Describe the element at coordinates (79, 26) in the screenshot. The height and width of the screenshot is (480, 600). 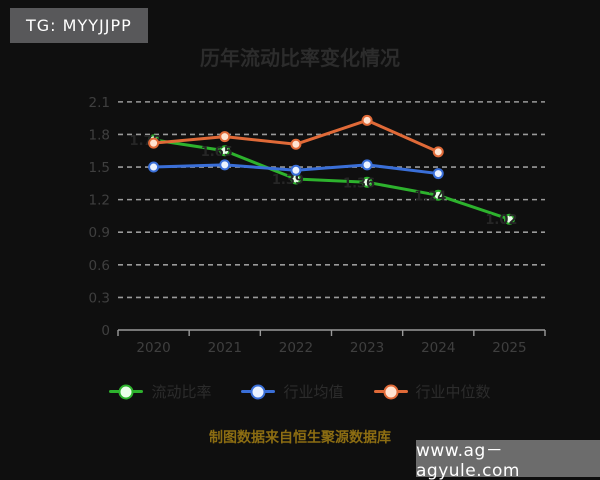
I see `tg-badge: TG: MYYJJPP` at that location.